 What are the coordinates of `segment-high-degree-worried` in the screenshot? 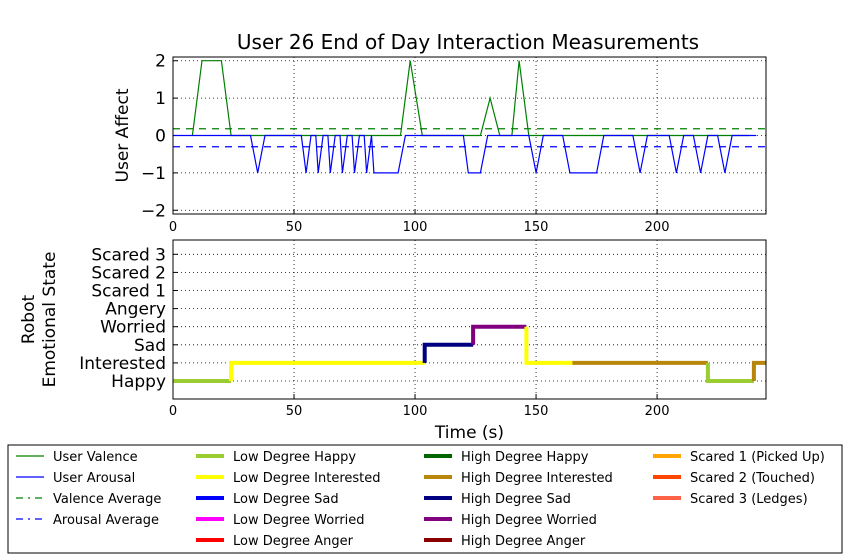 It's located at (499, 334).